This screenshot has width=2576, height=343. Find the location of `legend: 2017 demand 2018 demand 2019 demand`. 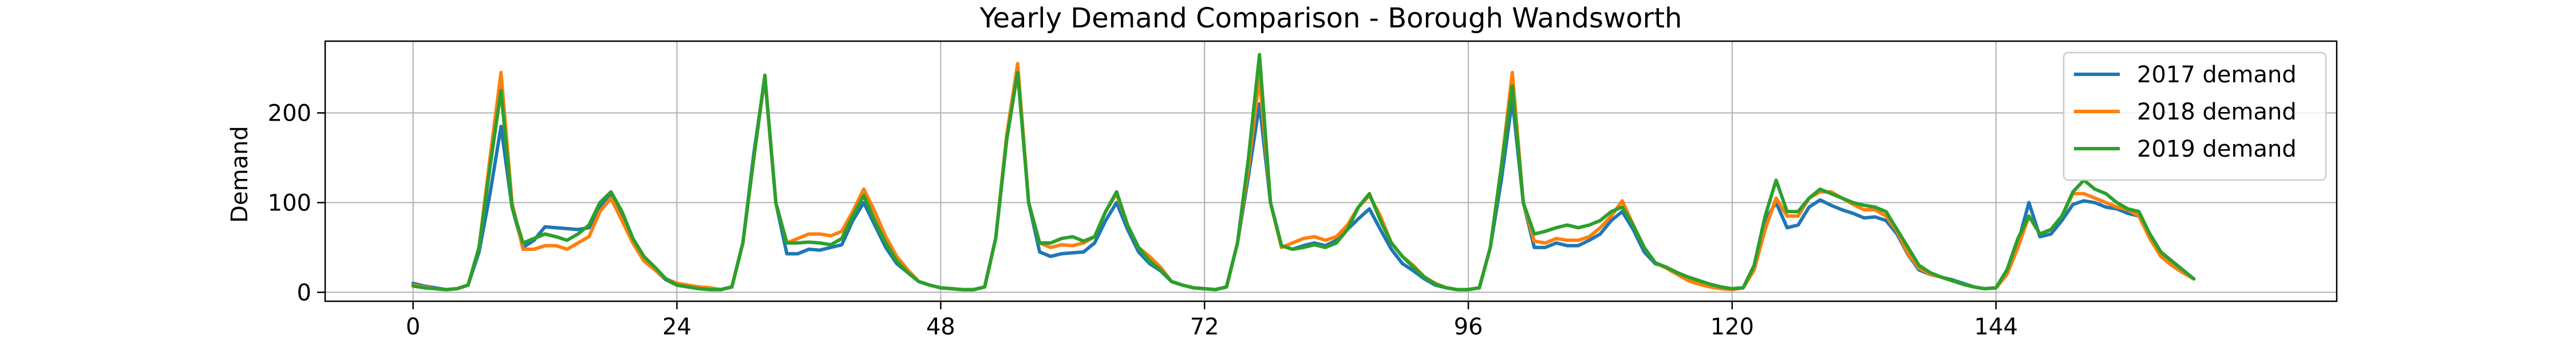

legend: 2017 demand 2018 demand 2019 demand is located at coordinates (2195, 116).